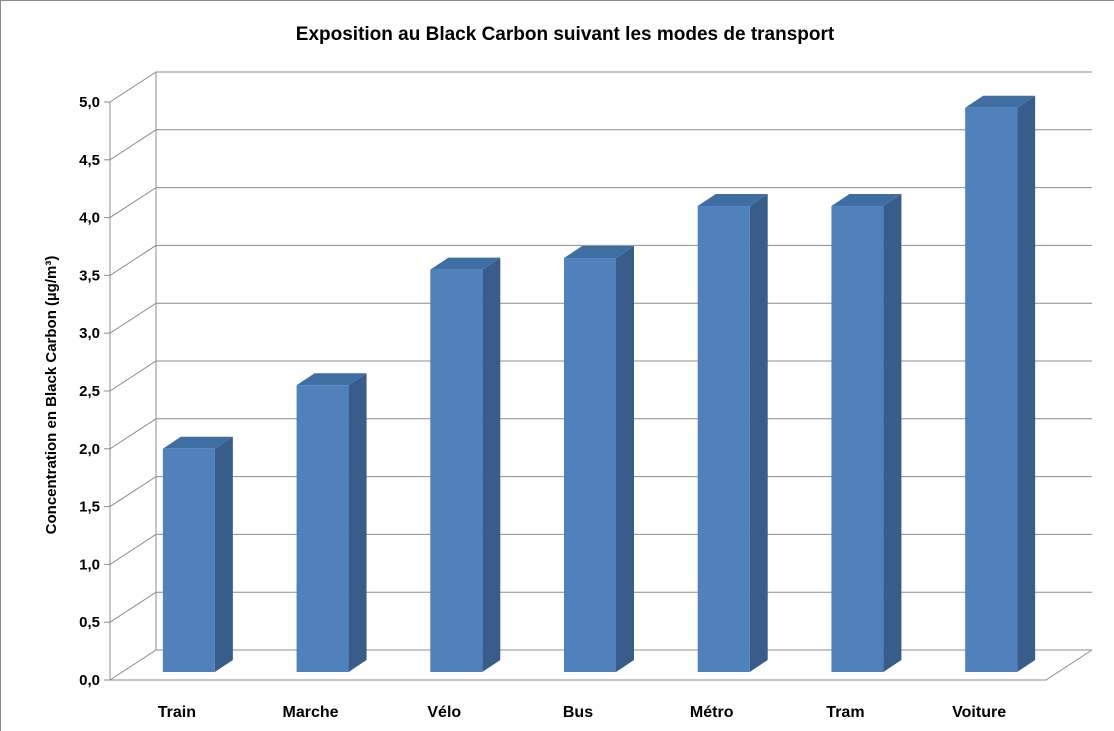 The image size is (1114, 731). I want to click on x-category-label: Train, so click(177, 712).